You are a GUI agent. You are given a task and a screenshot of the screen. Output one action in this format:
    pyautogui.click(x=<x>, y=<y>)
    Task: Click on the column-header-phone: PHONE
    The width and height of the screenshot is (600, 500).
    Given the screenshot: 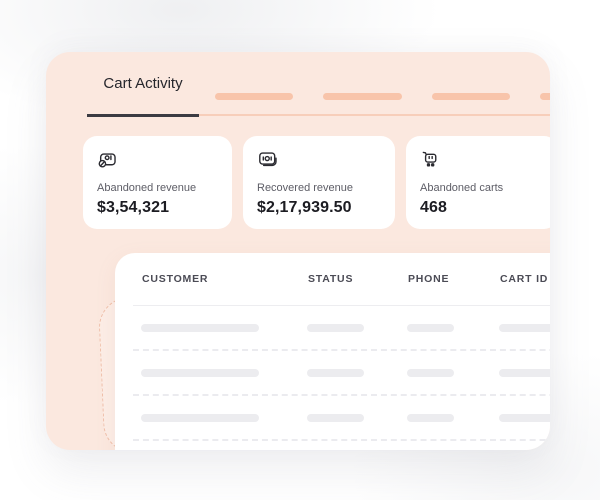 What is the action you would take?
    pyautogui.click(x=429, y=279)
    